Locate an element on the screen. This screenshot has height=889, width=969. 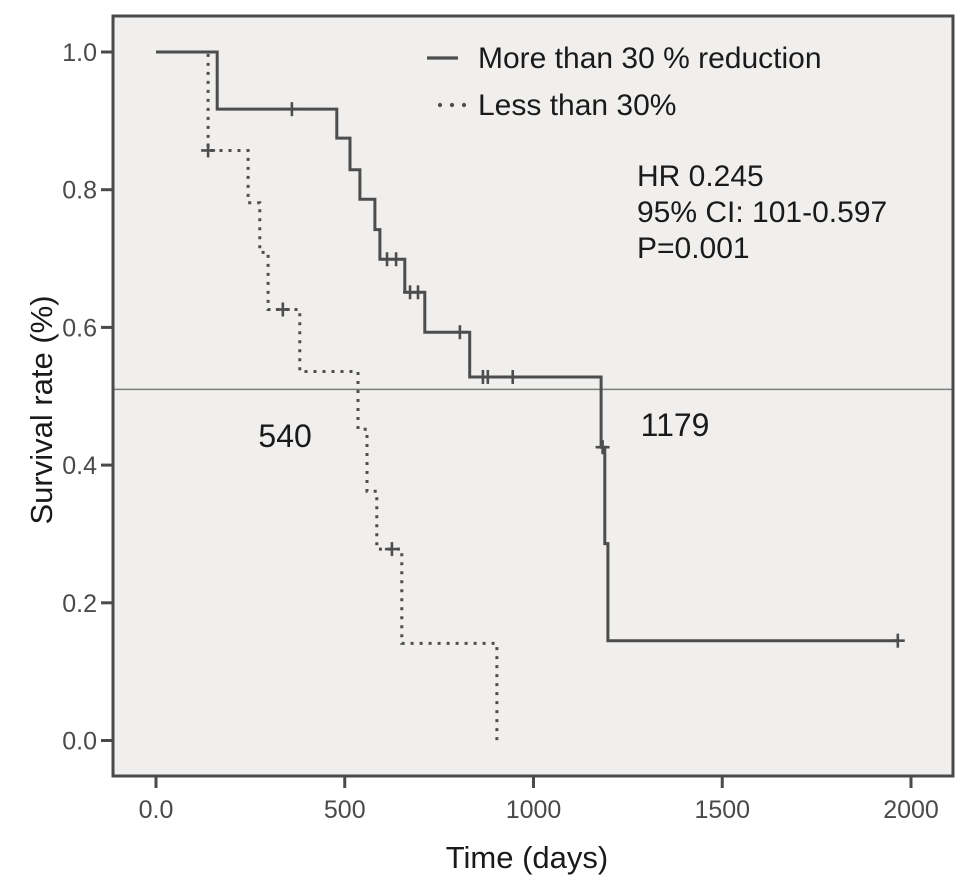
stats-annotation-line-3: P=0.001 is located at coordinates (693, 248).